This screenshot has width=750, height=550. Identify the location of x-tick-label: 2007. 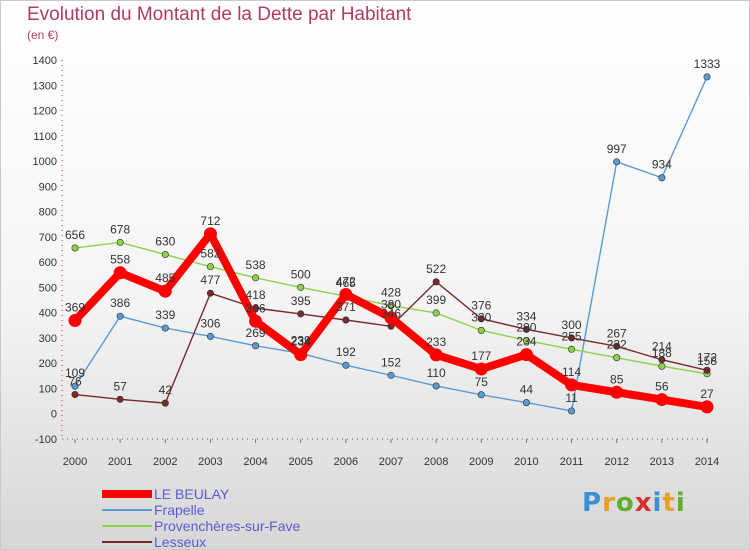
(391, 462).